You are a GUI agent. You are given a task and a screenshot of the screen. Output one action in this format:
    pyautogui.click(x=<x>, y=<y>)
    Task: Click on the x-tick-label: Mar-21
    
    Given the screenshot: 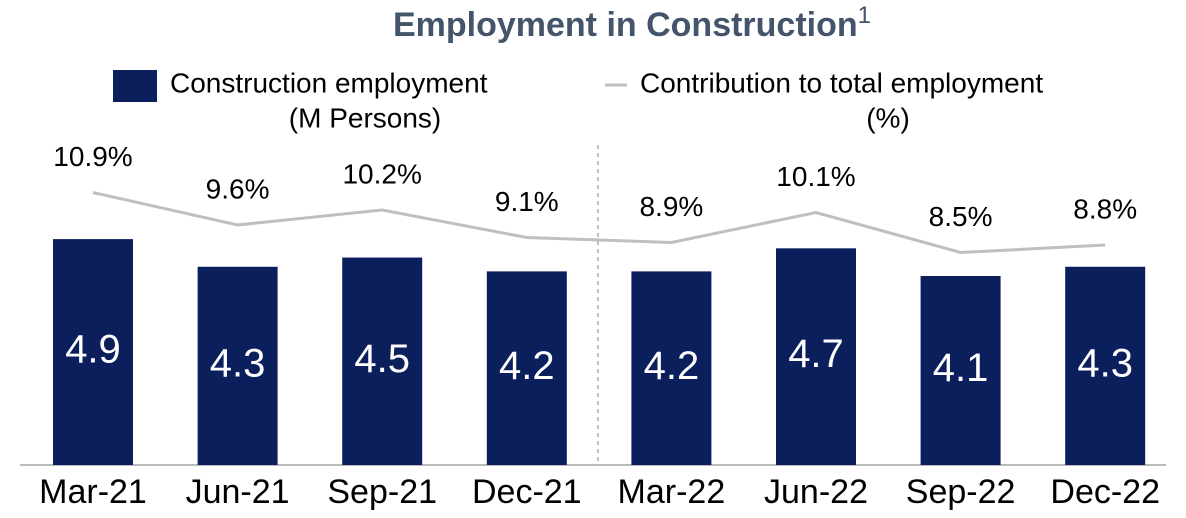 What is the action you would take?
    pyautogui.click(x=93, y=492)
    